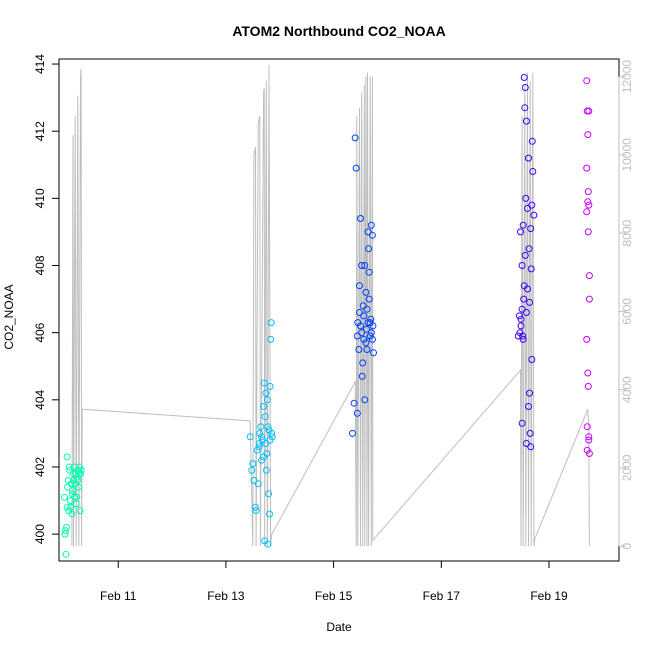 This screenshot has height=650, width=650. What do you see at coordinates (338, 31) in the screenshot?
I see `chart-title: ATOM2 Northbound CO2_NOAA` at bounding box center [338, 31].